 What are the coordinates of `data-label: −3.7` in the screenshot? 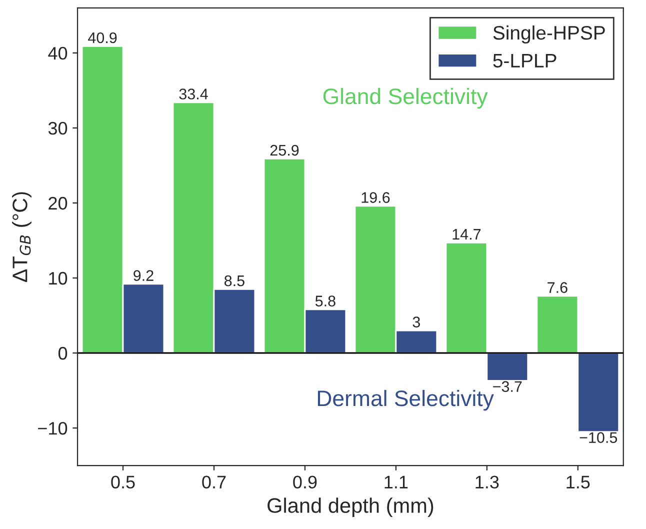 It's located at (507, 386).